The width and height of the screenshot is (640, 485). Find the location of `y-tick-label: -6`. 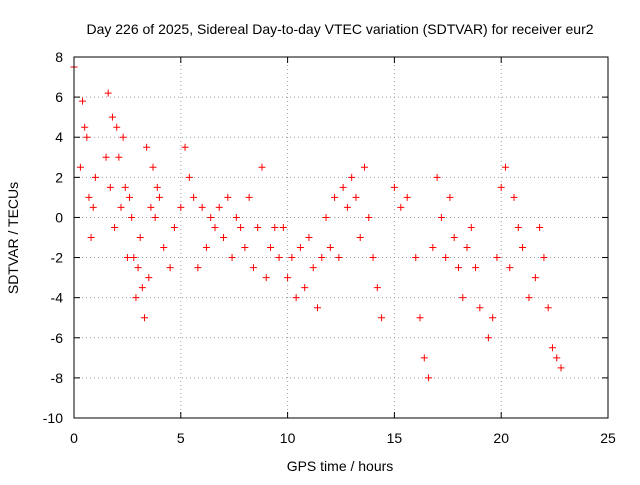

y-tick-label: -6 is located at coordinates (57, 338).